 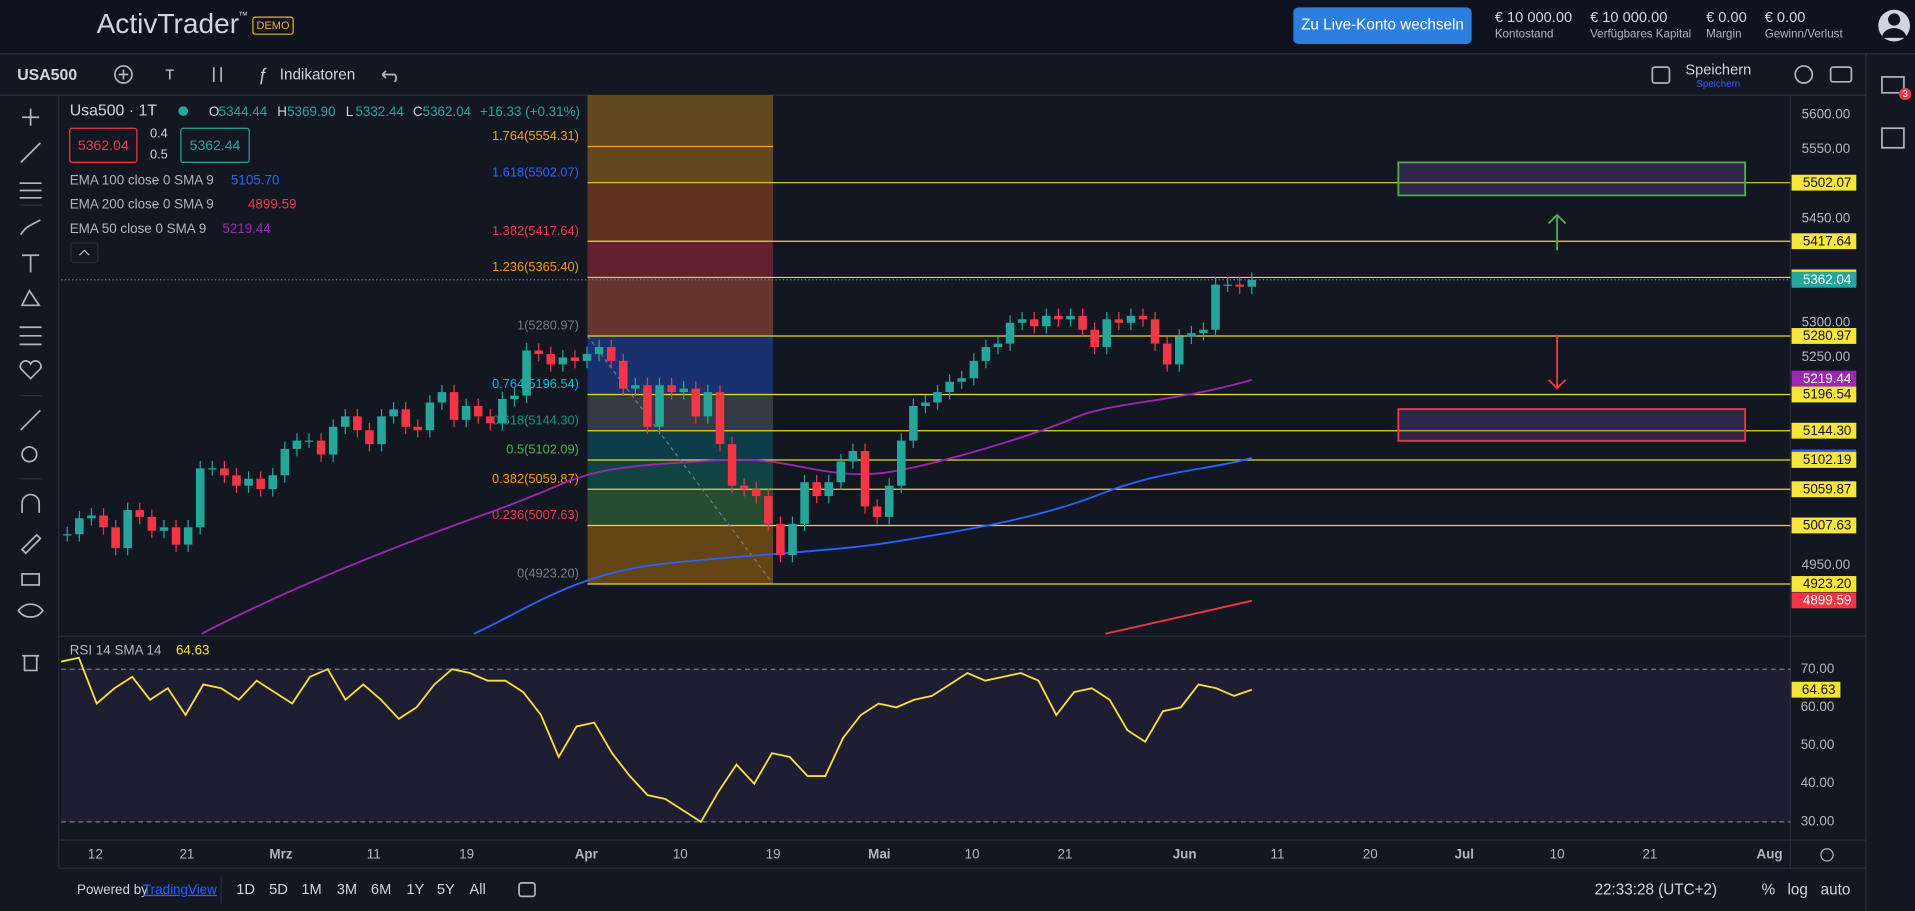 I want to click on ask: 5362.44, so click(x=215, y=145).